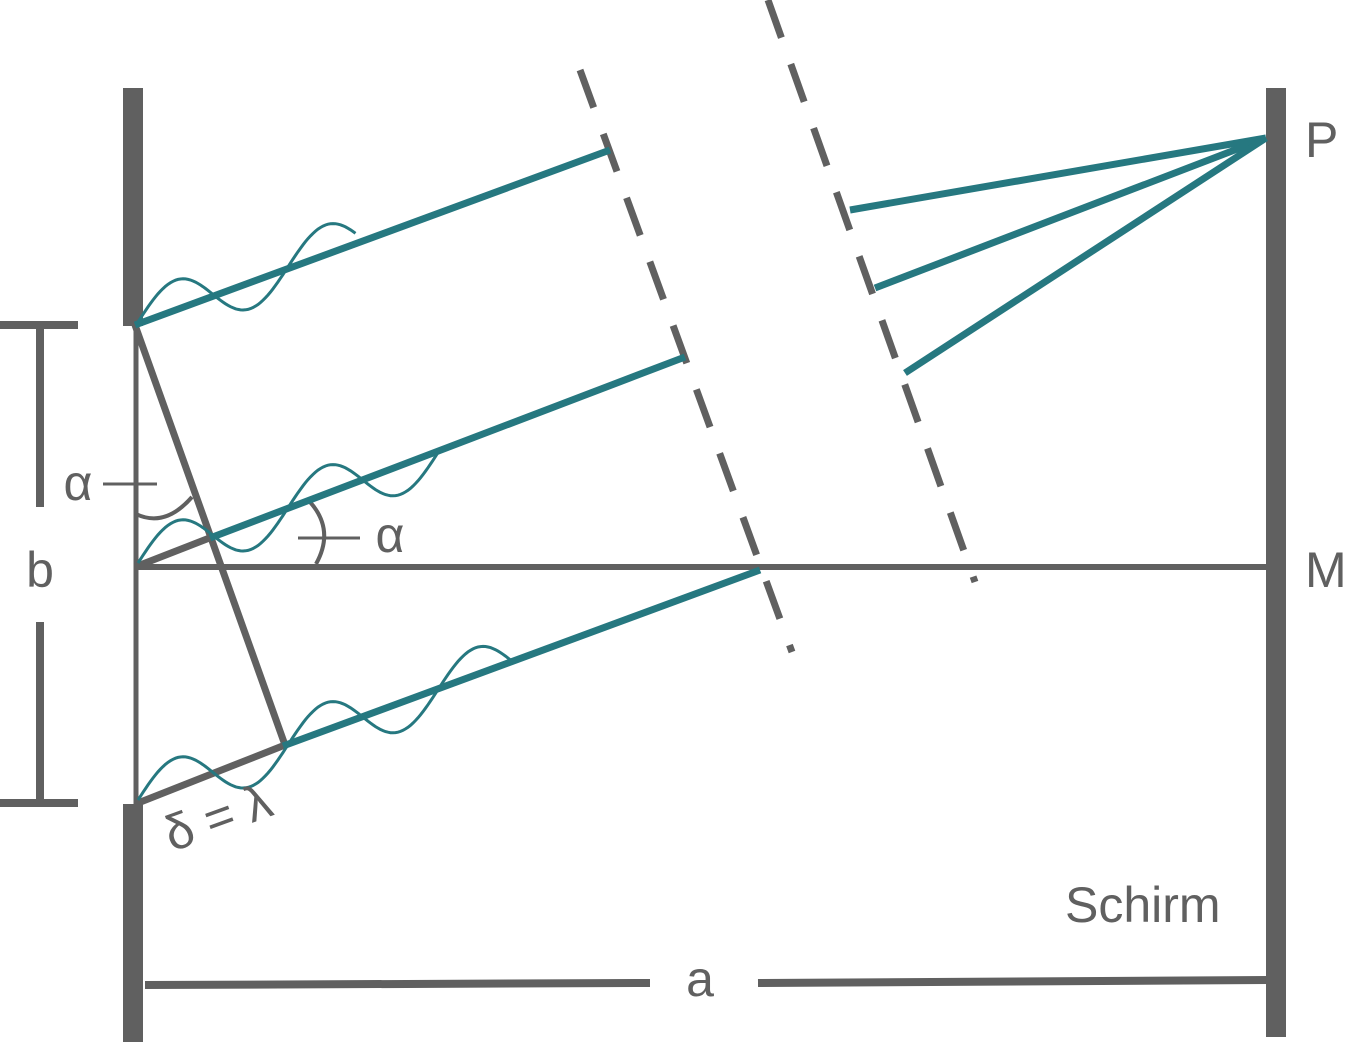 The width and height of the screenshot is (1355, 1043). Describe the element at coordinates (317, 532) in the screenshot. I see `angle-arc-right` at that location.